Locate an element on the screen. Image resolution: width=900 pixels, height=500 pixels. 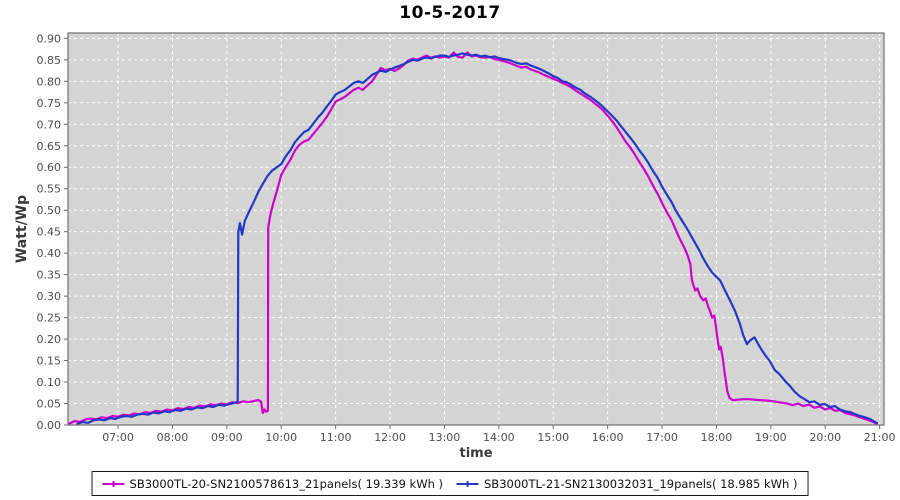
y-tick-label: 0.55 is located at coordinates (49, 189).